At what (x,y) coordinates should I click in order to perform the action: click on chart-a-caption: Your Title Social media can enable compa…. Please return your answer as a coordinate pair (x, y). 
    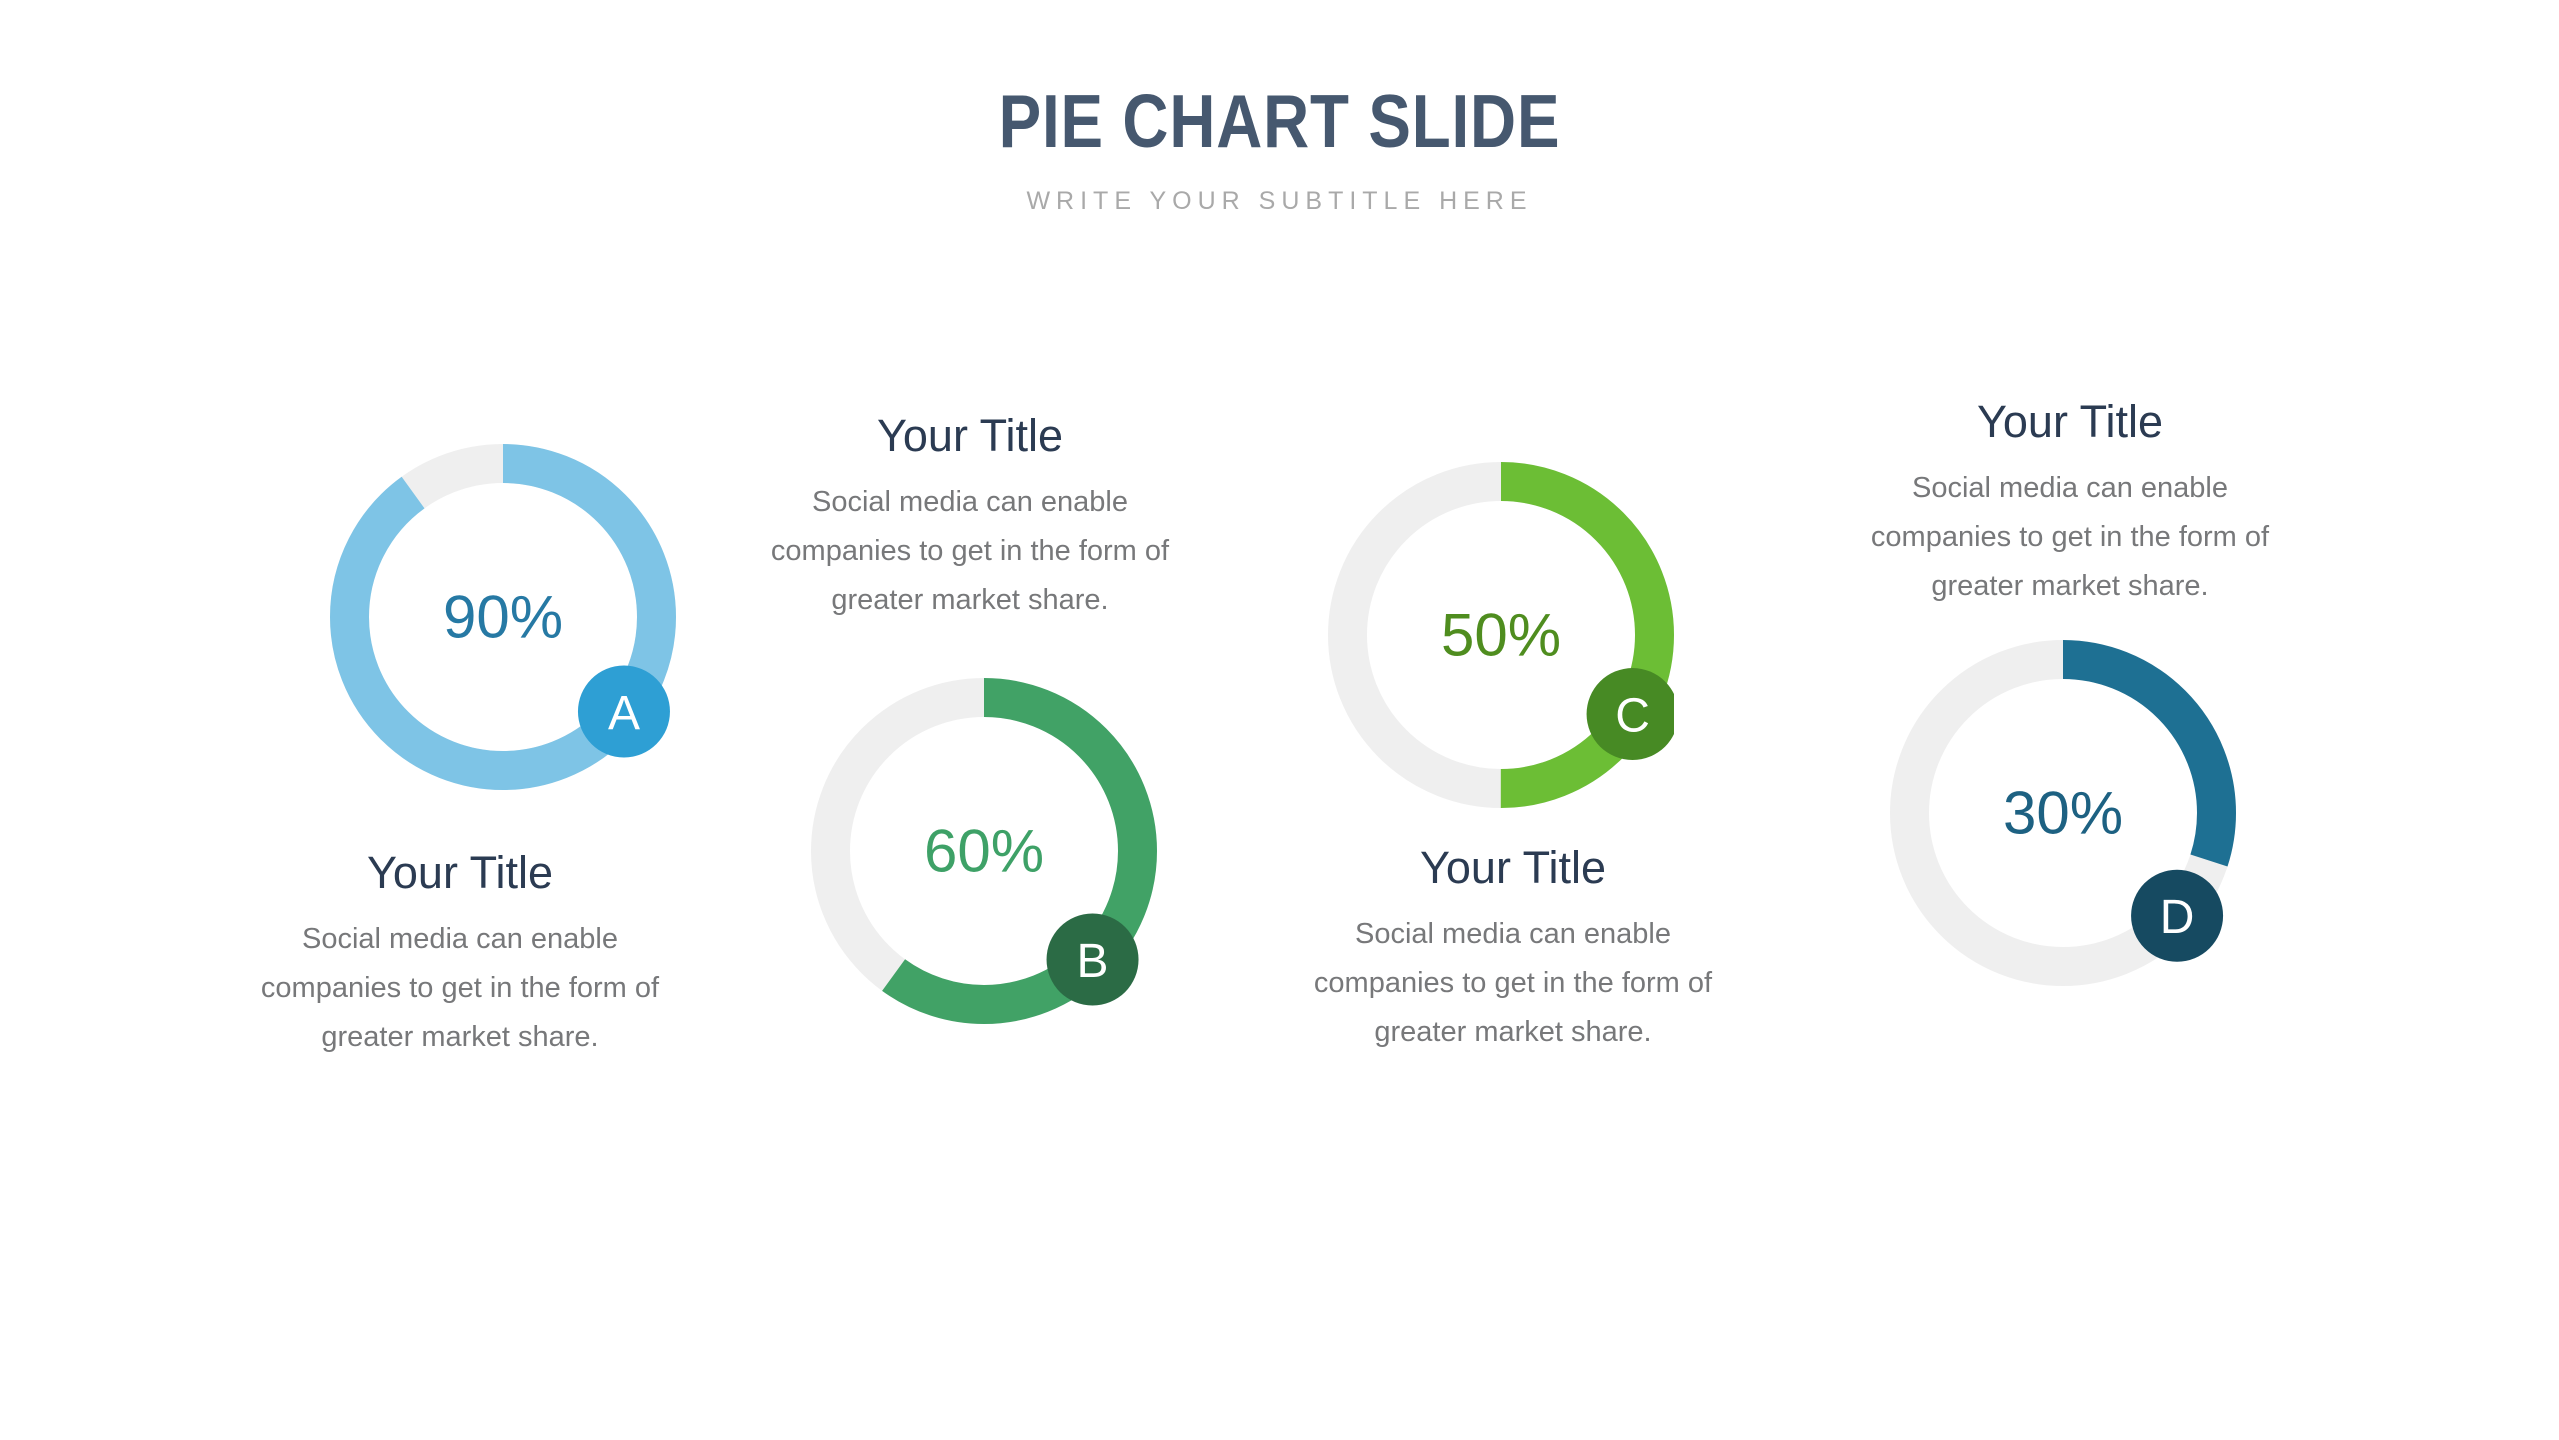
    Looking at the image, I should click on (460, 953).